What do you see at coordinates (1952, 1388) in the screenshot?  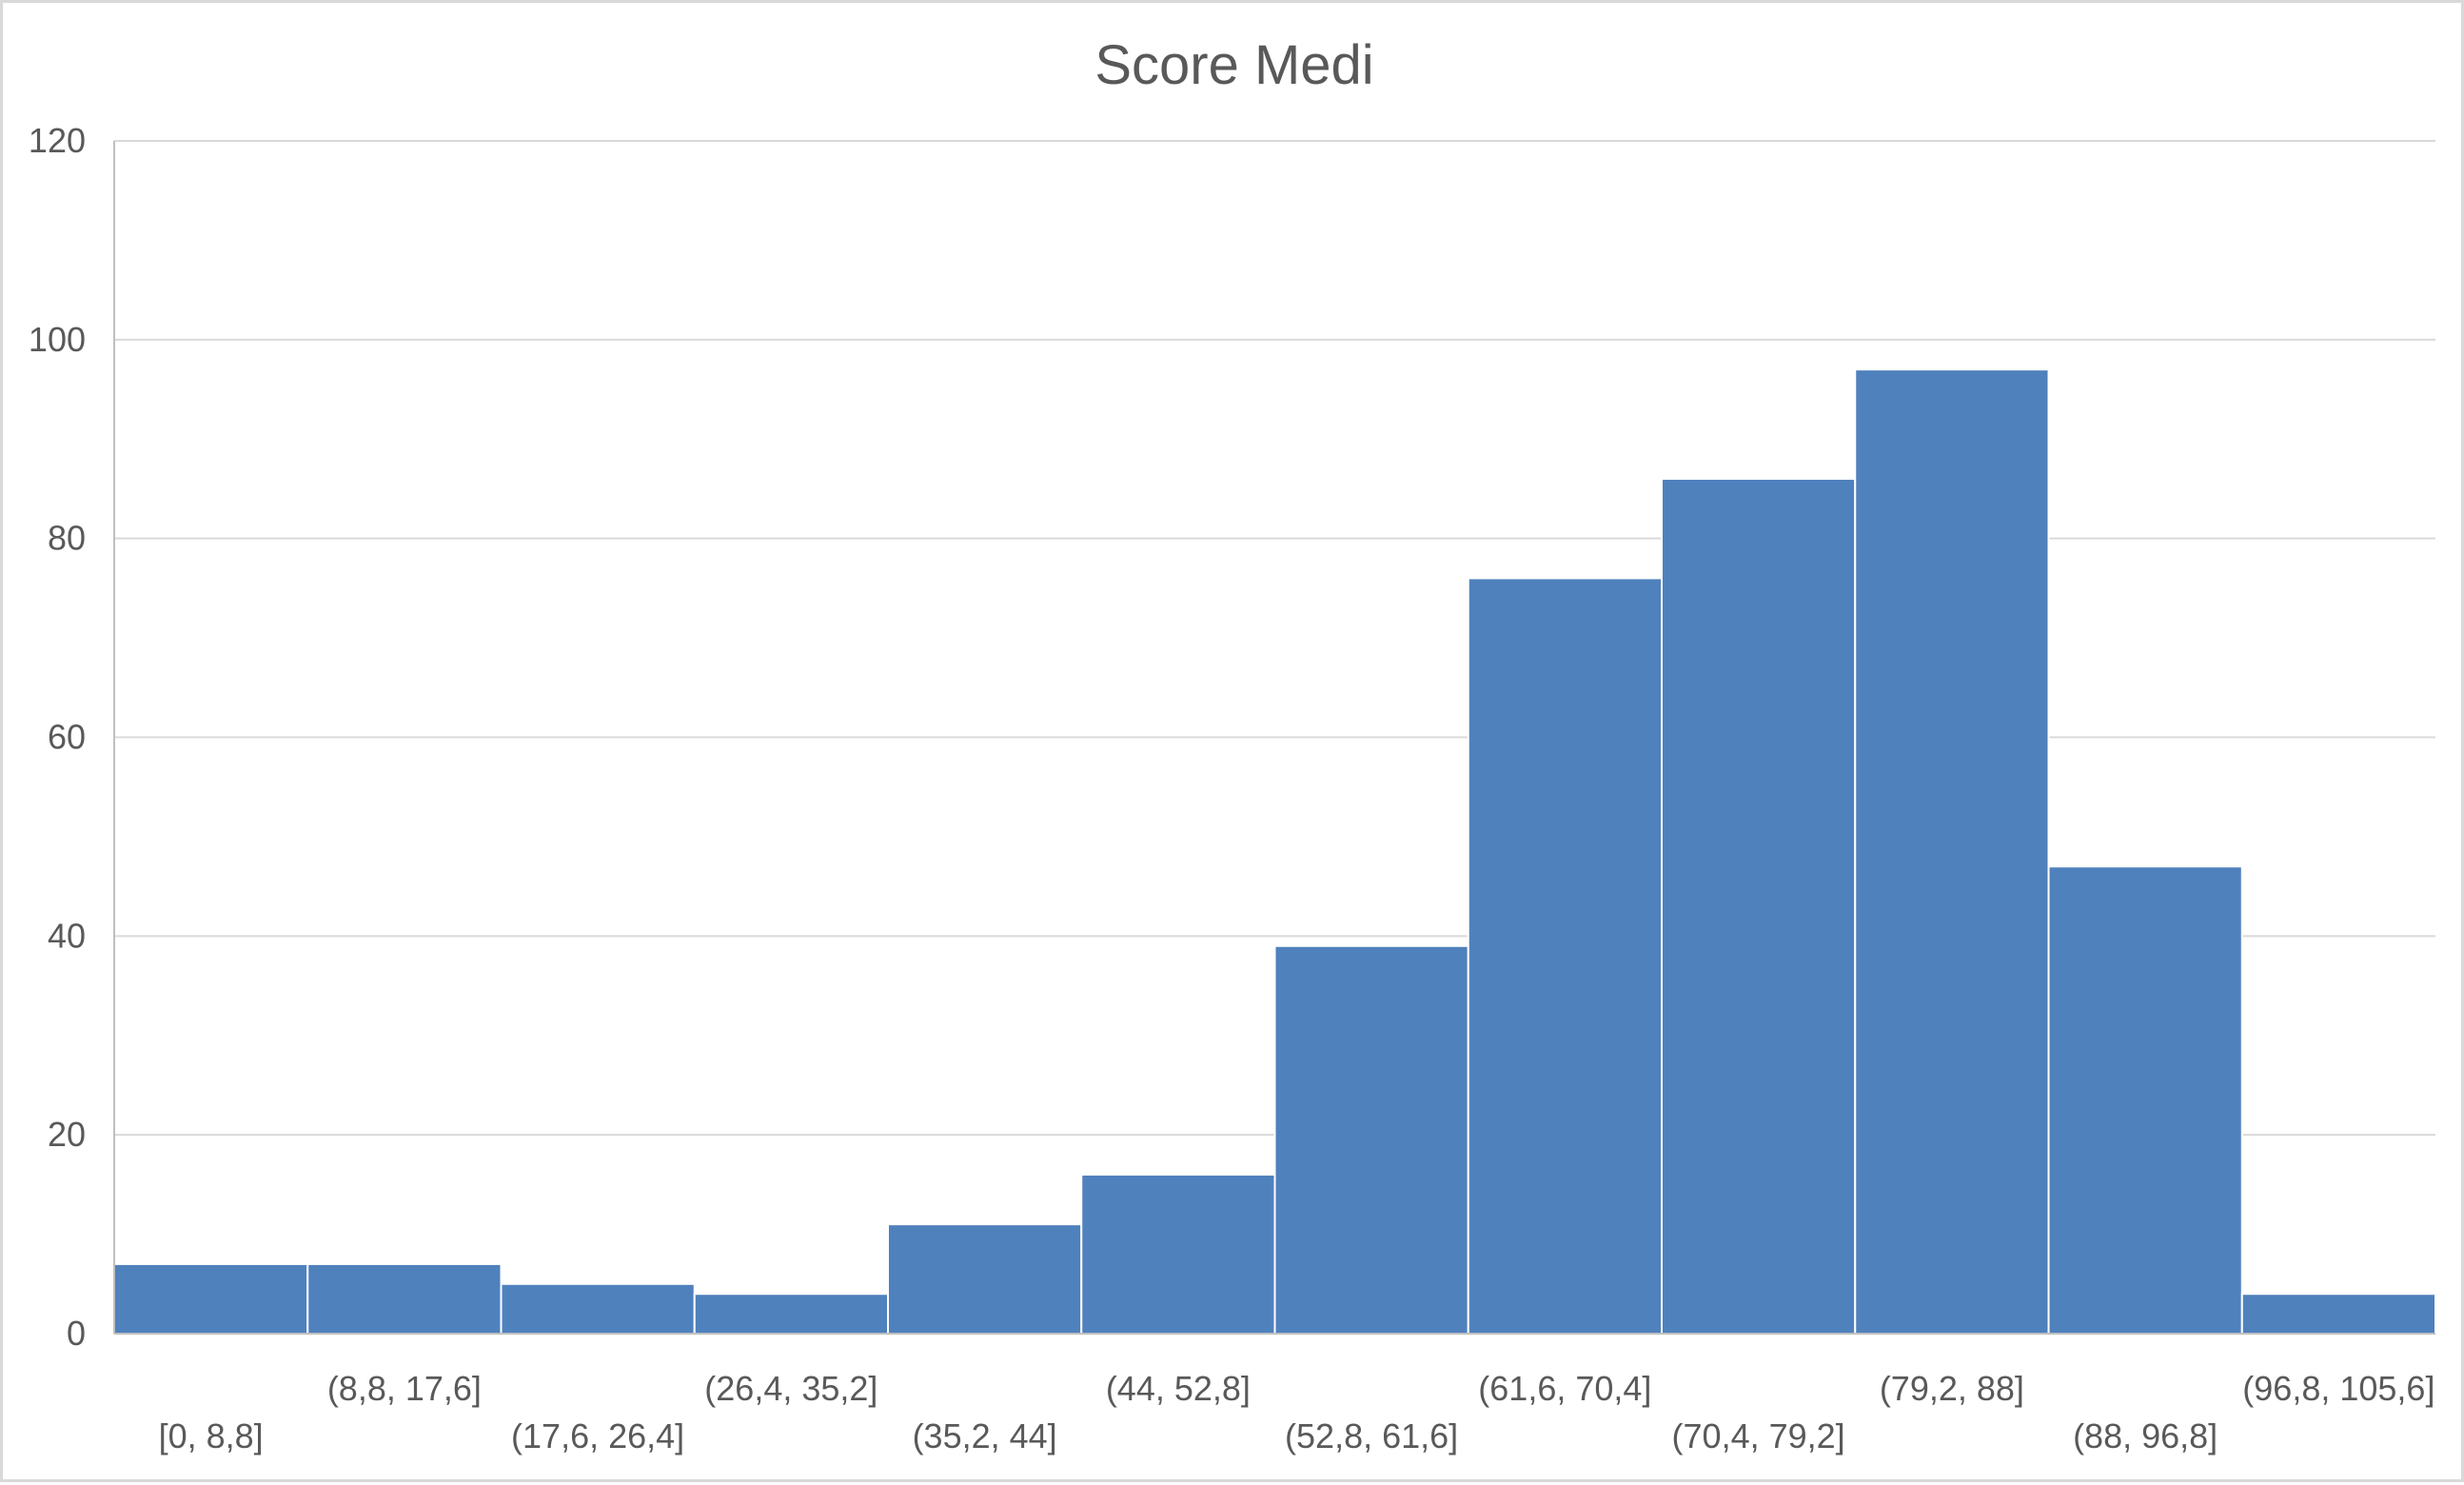 I see `x-tick-label: (79,2, 88]` at bounding box center [1952, 1388].